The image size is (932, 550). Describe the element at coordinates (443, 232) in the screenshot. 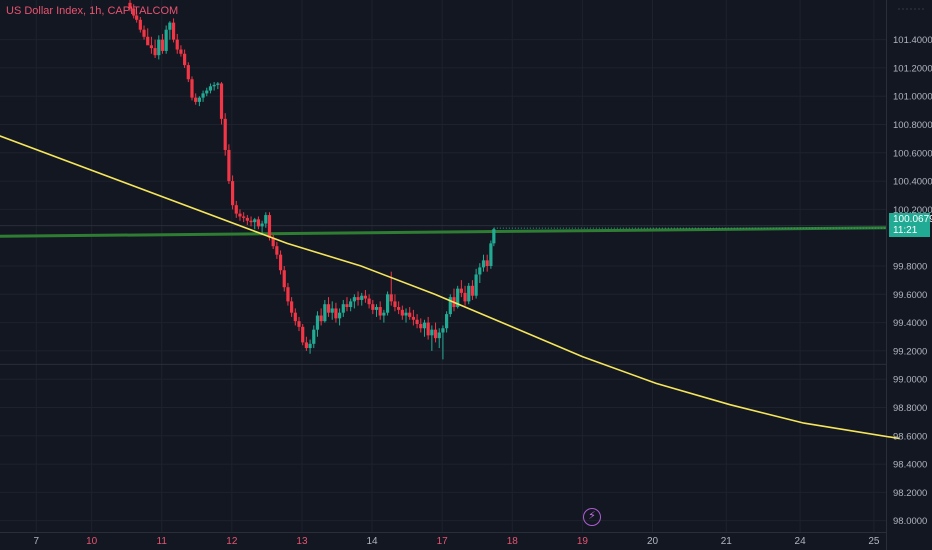

I see `resistance-line` at that location.